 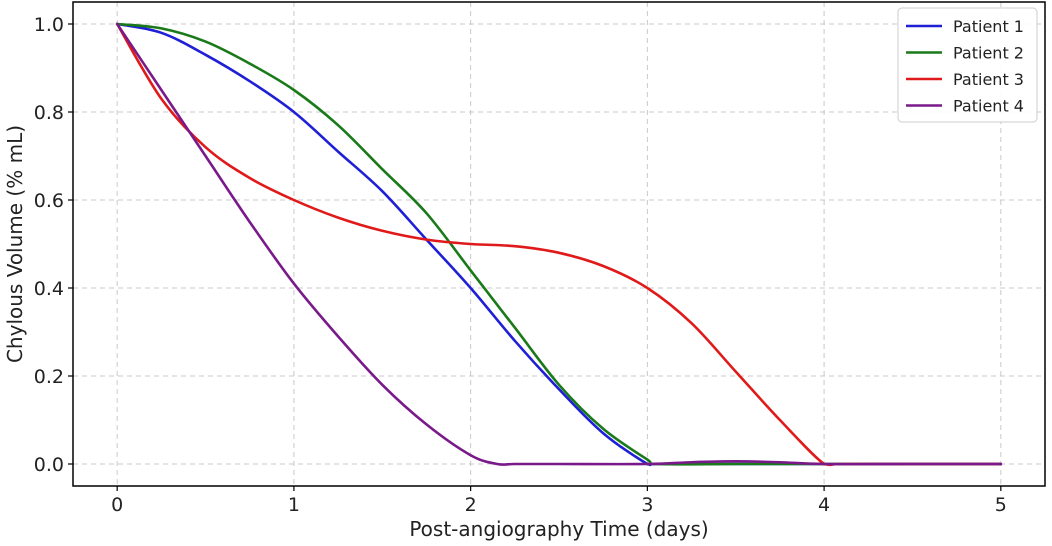 I want to click on y-tick-label: 0.8, so click(x=49, y=113).